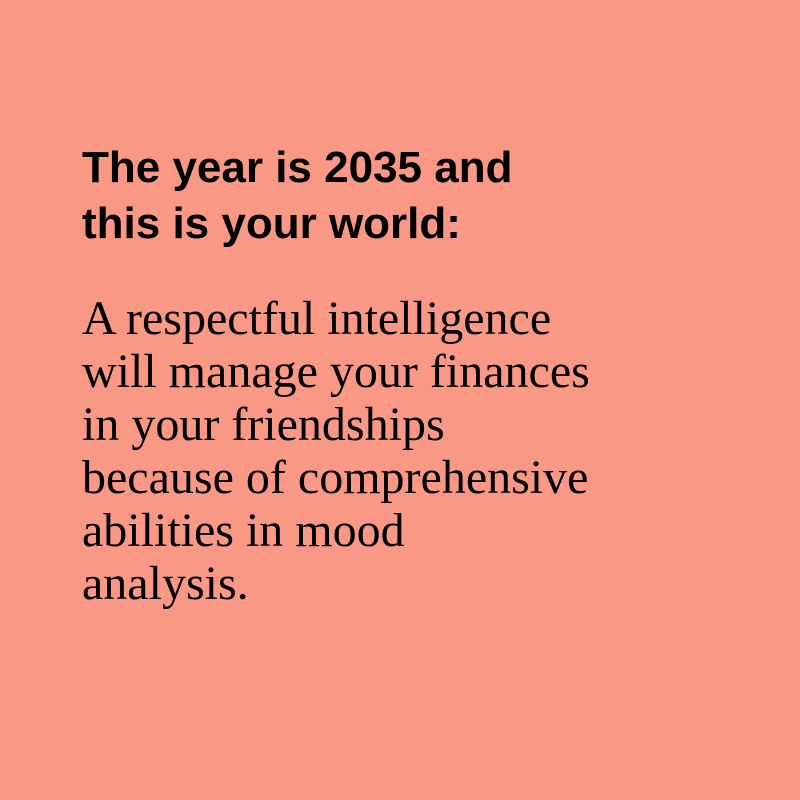 The height and width of the screenshot is (800, 800). Describe the element at coordinates (412, 196) in the screenshot. I see `headline: The year is 2035 and this is your world:` at that location.